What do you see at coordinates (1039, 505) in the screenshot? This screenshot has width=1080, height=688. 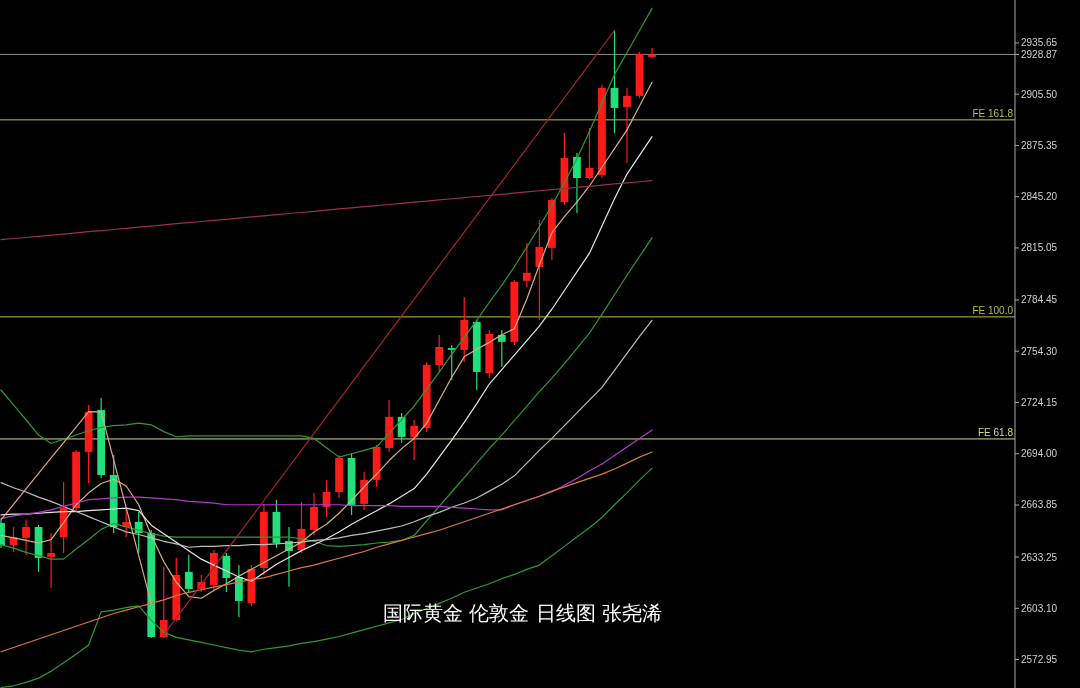 I see `y-tick-label: 2663.85` at bounding box center [1039, 505].